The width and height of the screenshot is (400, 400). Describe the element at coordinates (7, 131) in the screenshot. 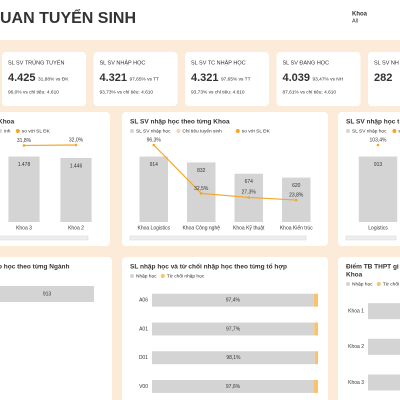

I see `legend-label: inh` at that location.